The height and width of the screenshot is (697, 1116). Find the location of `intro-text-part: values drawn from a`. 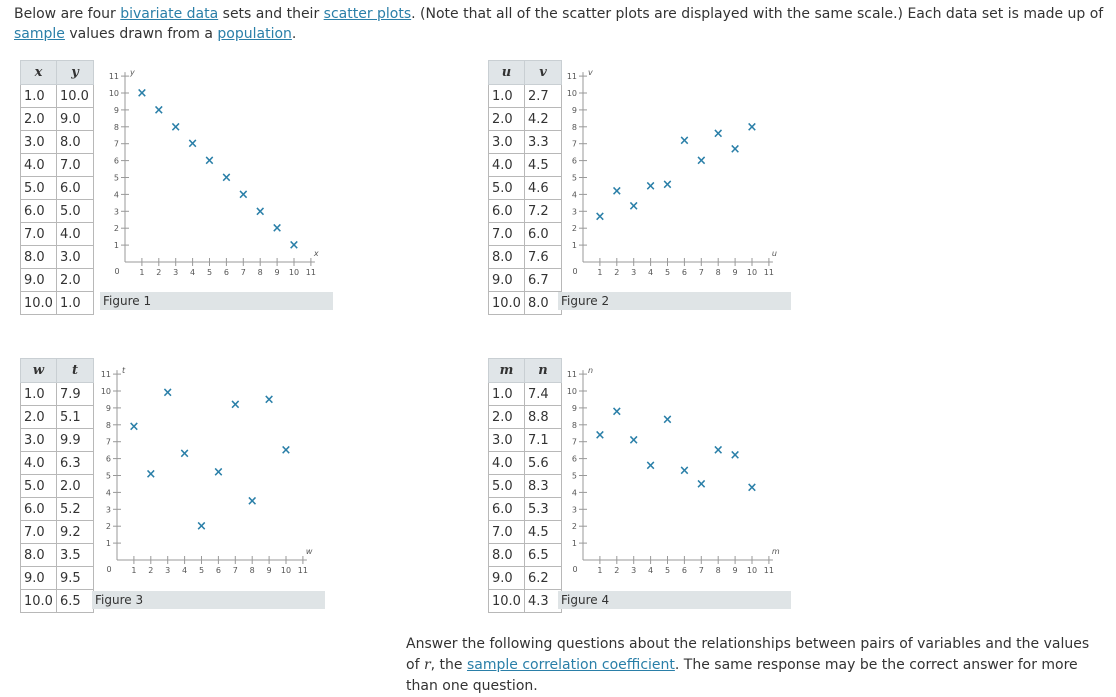

intro-text-part: values drawn from a is located at coordinates (141, 34).